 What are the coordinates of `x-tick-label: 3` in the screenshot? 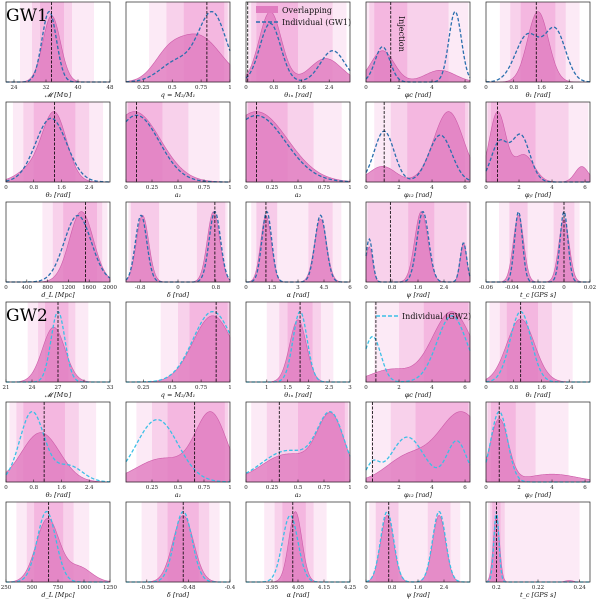 It's located at (350, 388).